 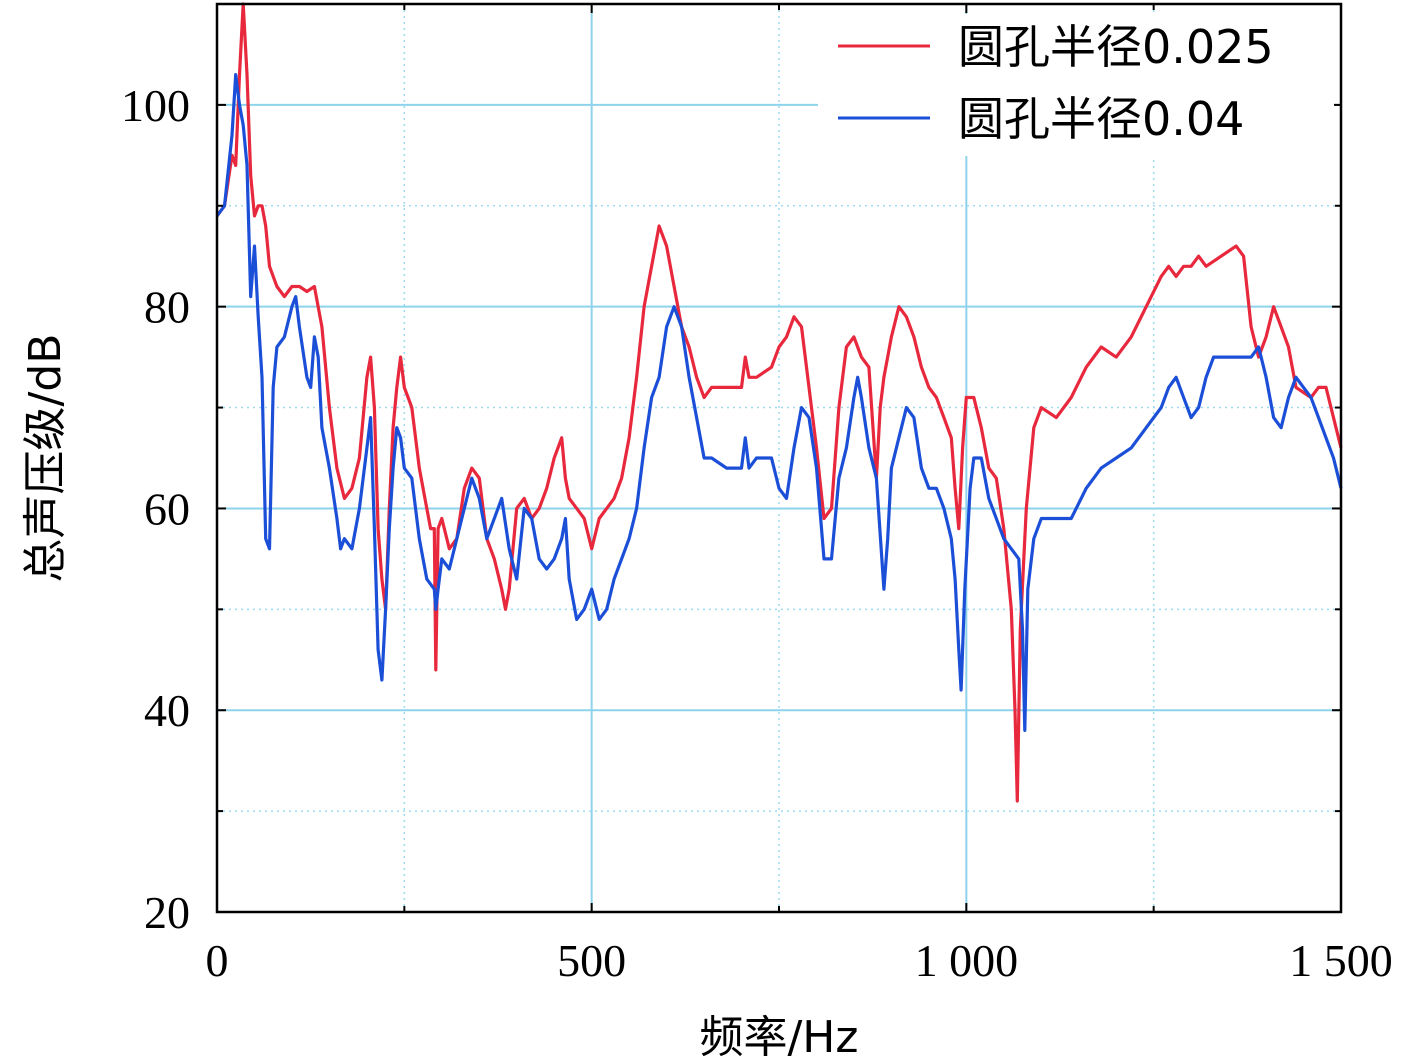 What do you see at coordinates (155, 105) in the screenshot?
I see `y-tick-label: 100` at bounding box center [155, 105].